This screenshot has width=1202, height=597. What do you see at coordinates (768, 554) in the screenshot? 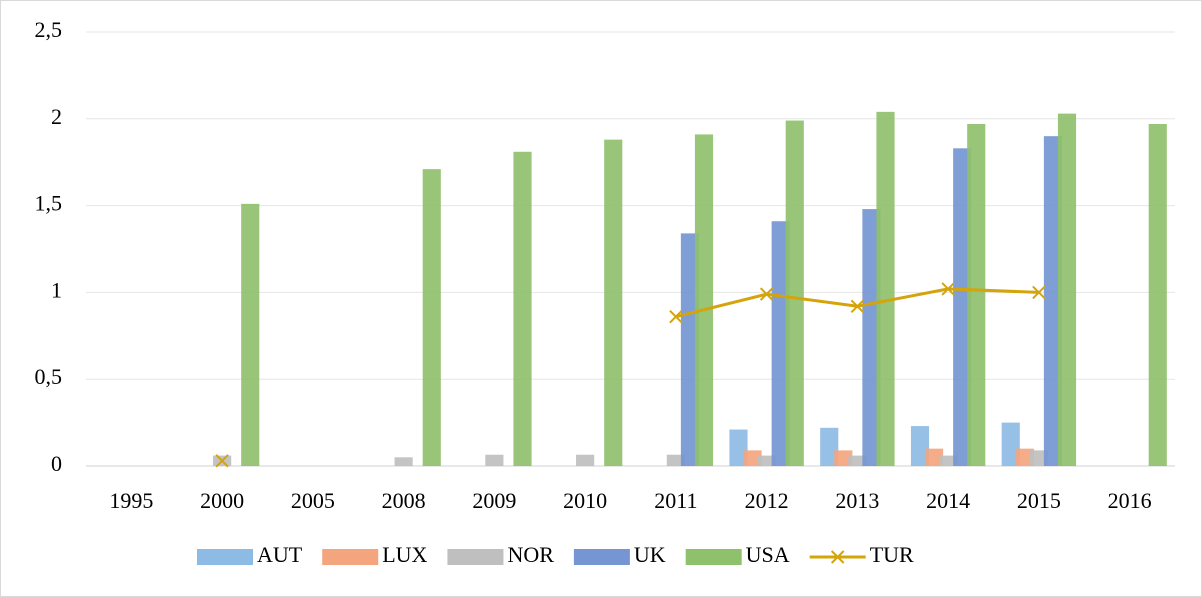
I see `legend-label: USA` at bounding box center [768, 554].